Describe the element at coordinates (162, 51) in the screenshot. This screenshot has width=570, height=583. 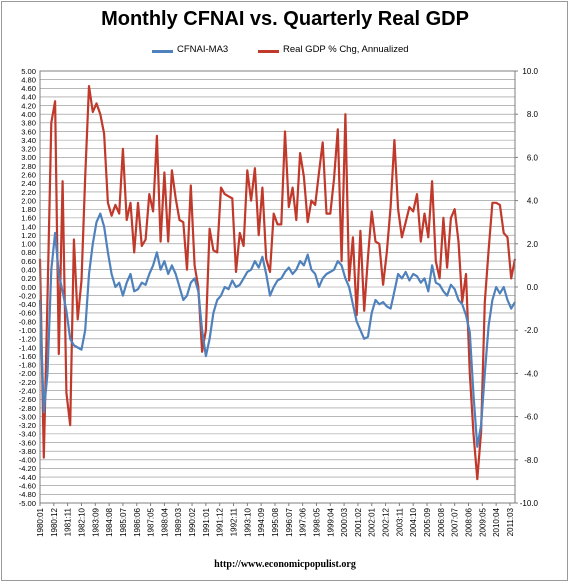
I see `legend-swatch-cfnai` at that location.